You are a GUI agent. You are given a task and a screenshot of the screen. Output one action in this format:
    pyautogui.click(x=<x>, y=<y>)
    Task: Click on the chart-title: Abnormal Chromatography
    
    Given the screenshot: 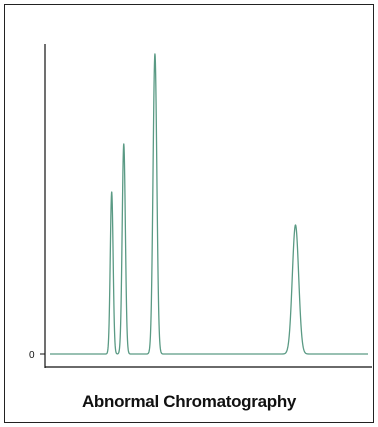 What is the action you would take?
    pyautogui.click(x=189, y=401)
    